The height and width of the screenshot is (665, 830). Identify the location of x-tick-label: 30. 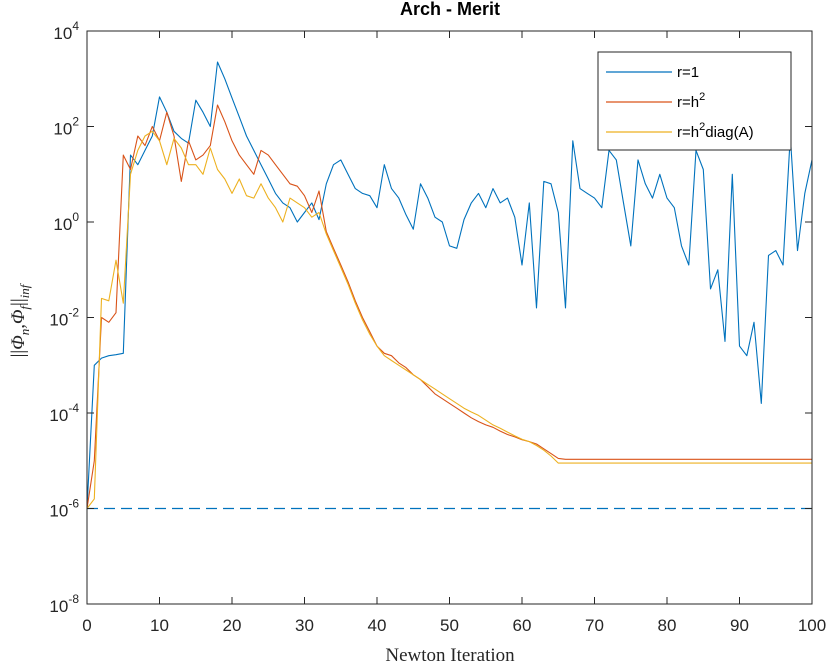
(304, 625).